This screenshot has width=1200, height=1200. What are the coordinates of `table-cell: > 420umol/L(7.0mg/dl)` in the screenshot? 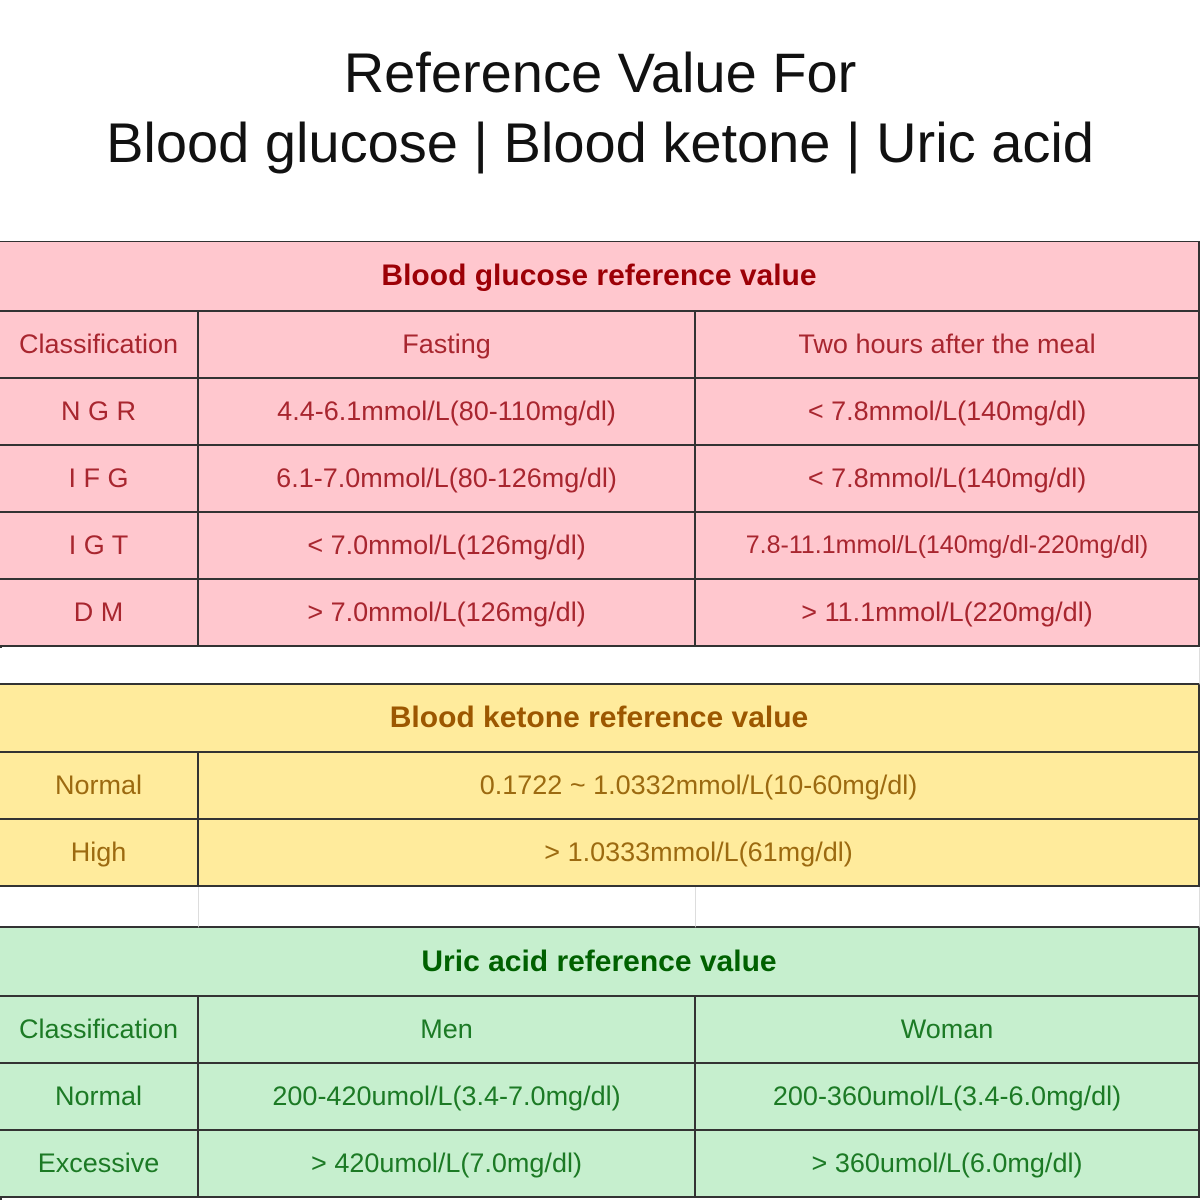 It's located at (447, 1164).